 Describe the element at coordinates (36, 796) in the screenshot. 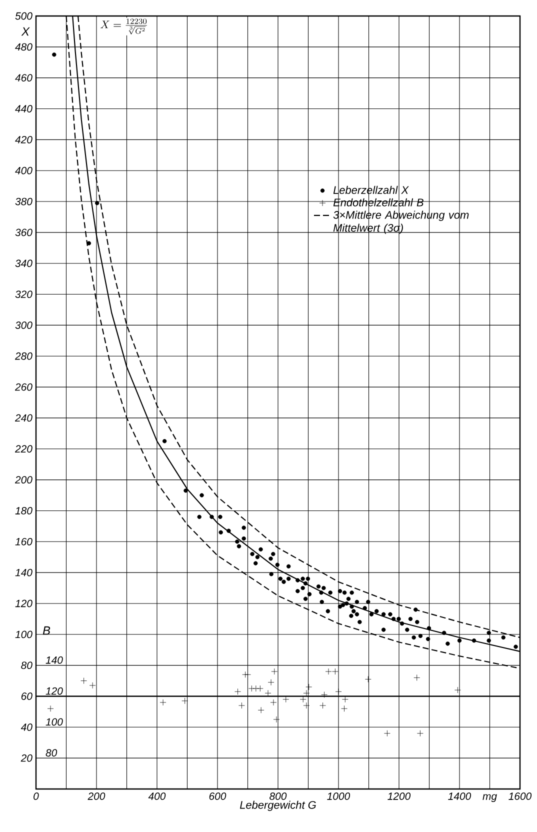

I see `x-tick-label: 0` at that location.